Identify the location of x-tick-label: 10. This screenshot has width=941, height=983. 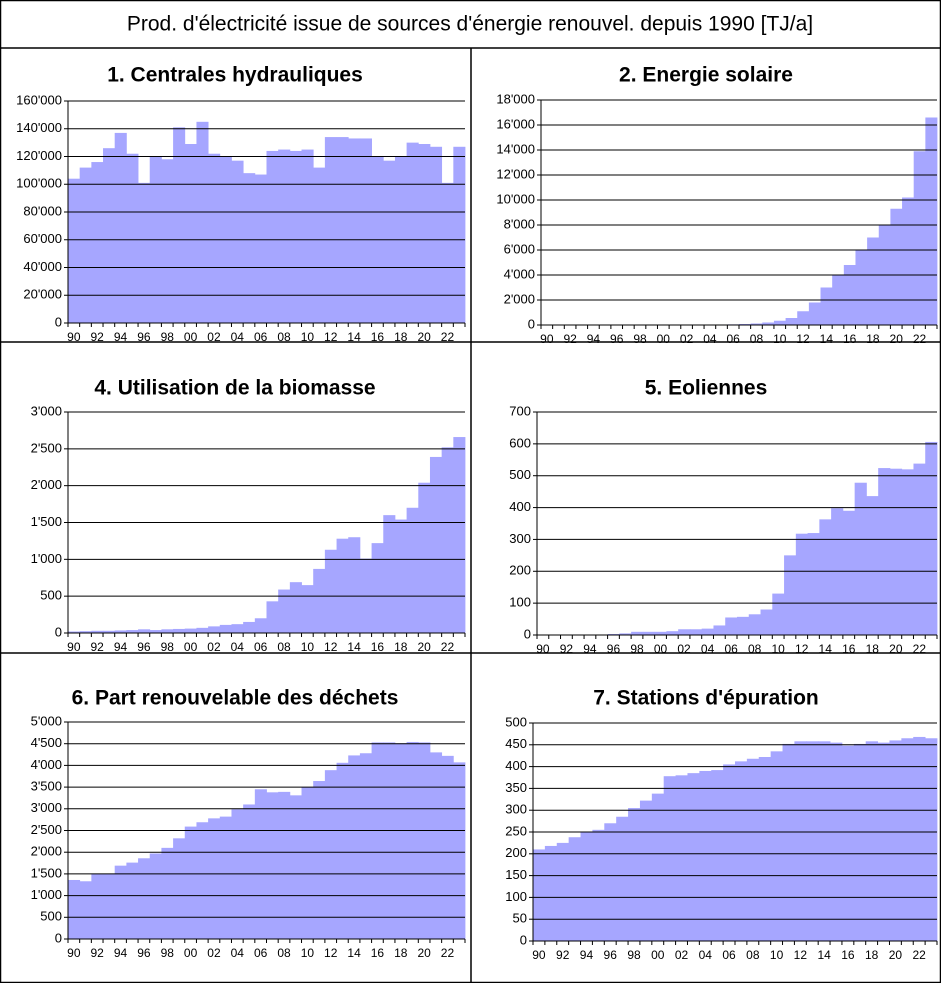
(778, 649).